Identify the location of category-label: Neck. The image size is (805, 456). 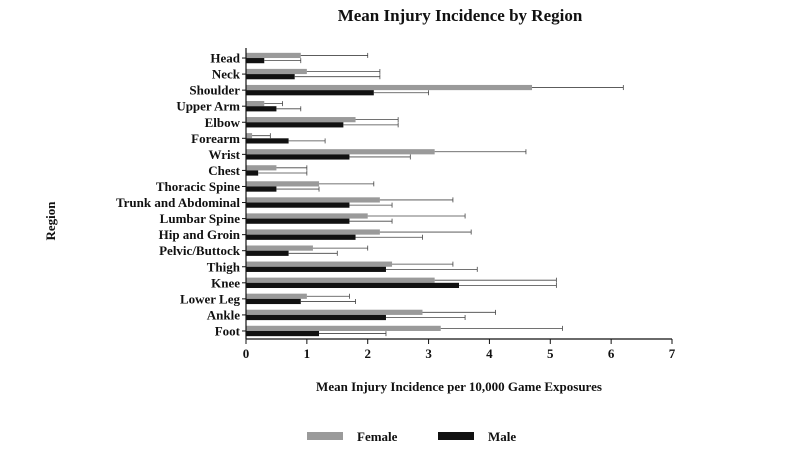
(226, 74).